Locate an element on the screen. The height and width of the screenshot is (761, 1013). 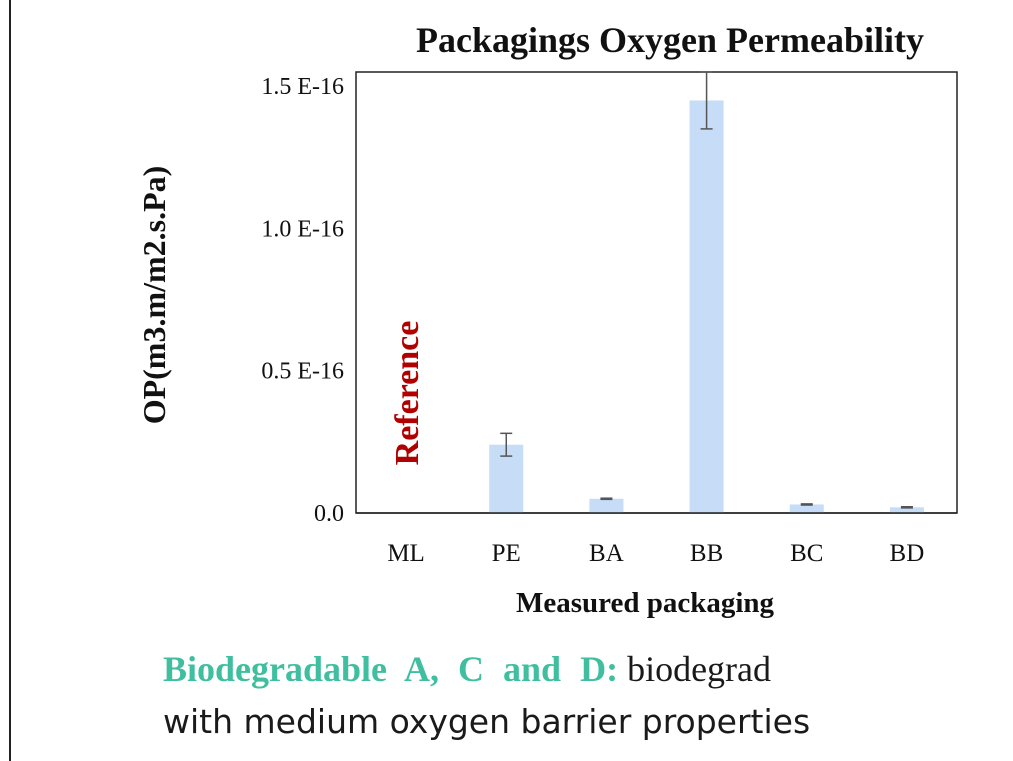
caption-line-1: Biodegradable A, C and D: biodegrad is located at coordinates (467, 669).